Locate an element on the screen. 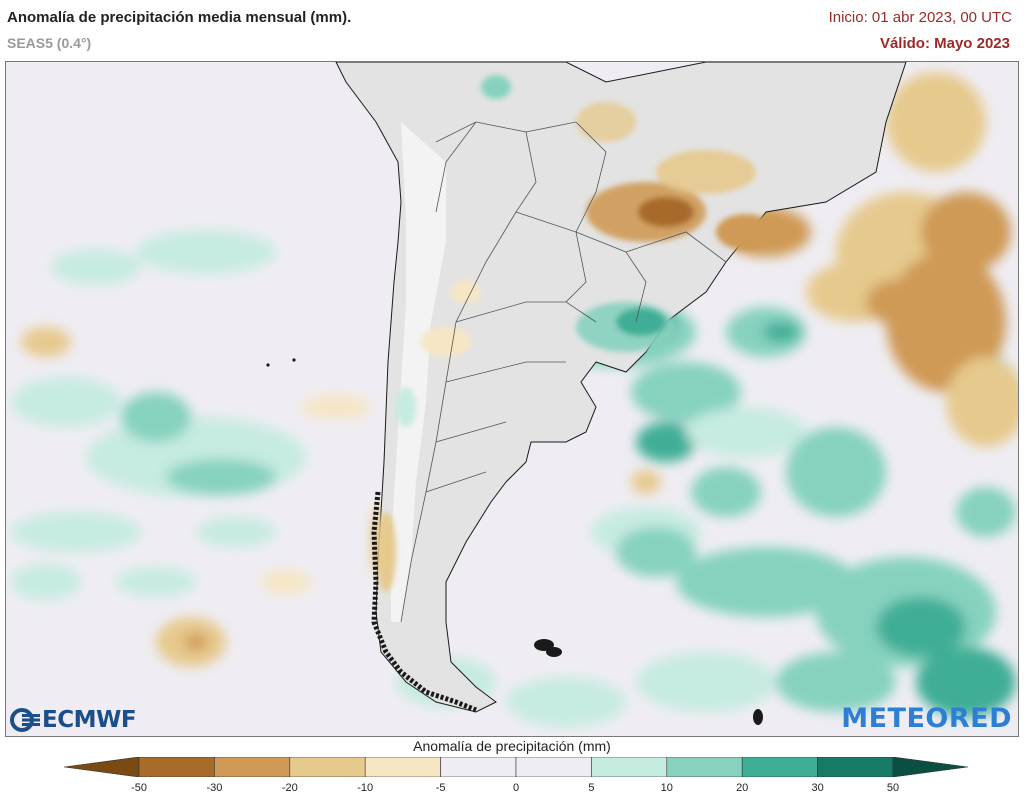 The image size is (1024, 798). colorbar-tick-label: -10 is located at coordinates (365, 788).